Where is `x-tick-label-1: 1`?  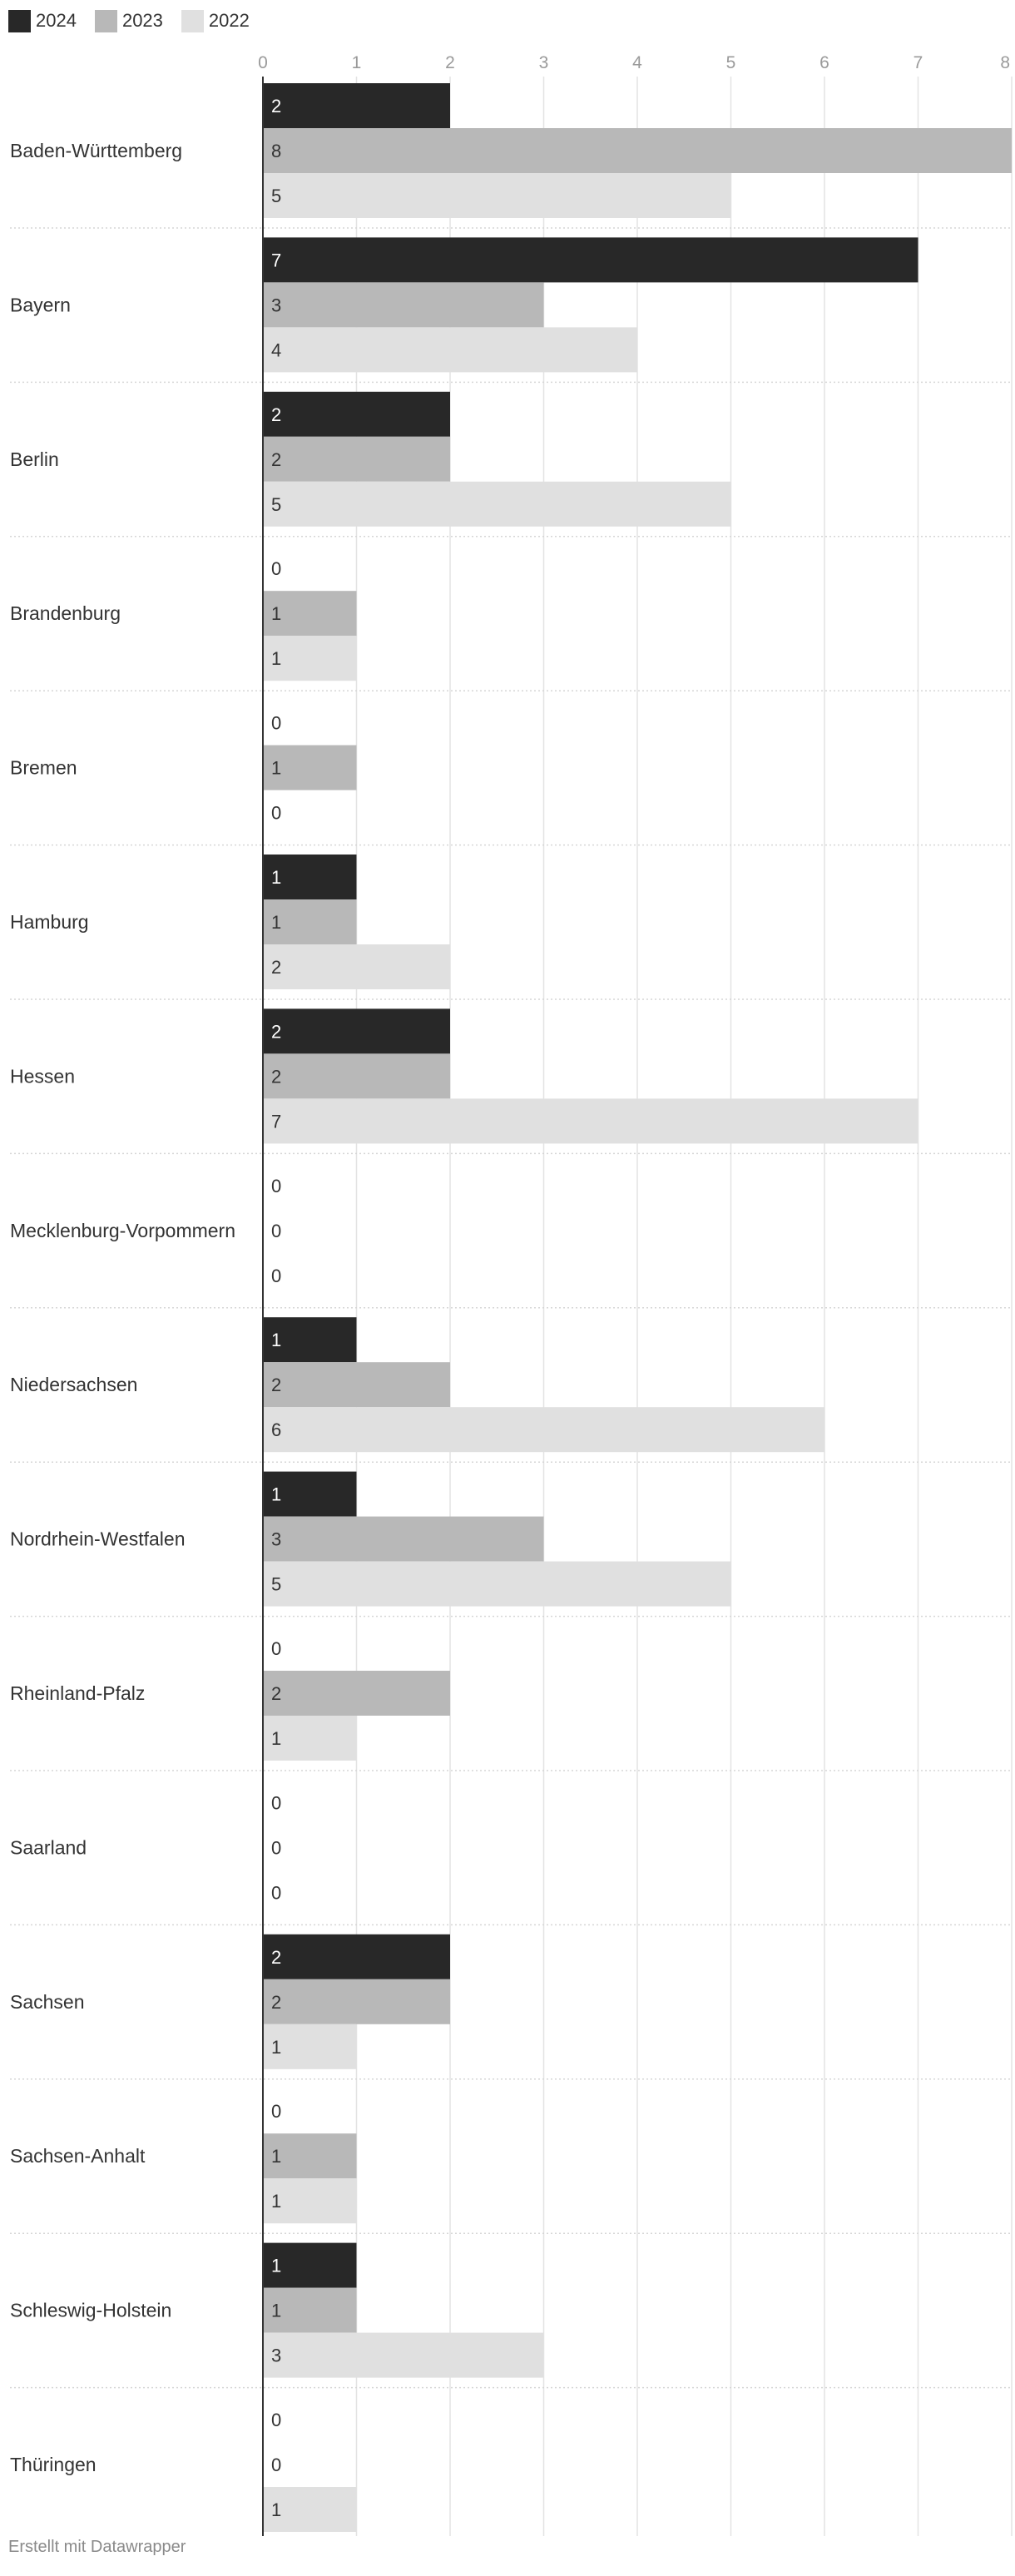 x-tick-label-1: 1 is located at coordinates (357, 62).